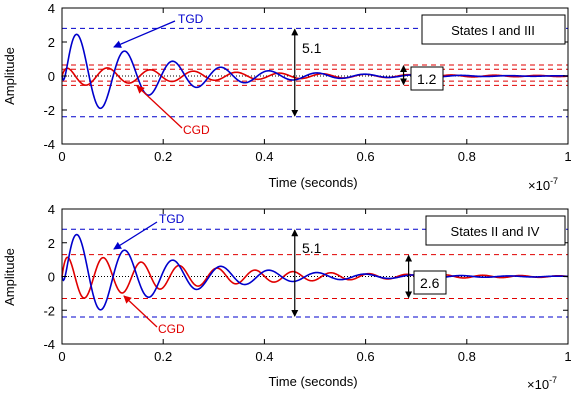  I want to click on legend-label: States II and IV, so click(495, 231).